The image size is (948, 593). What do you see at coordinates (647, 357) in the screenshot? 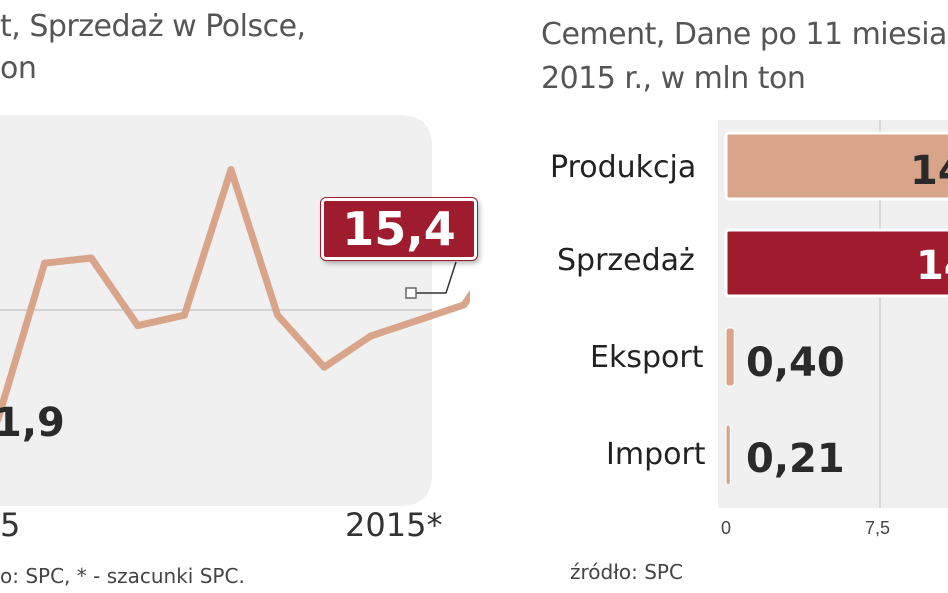
I see `bar-label-eksport: Eksport` at bounding box center [647, 357].